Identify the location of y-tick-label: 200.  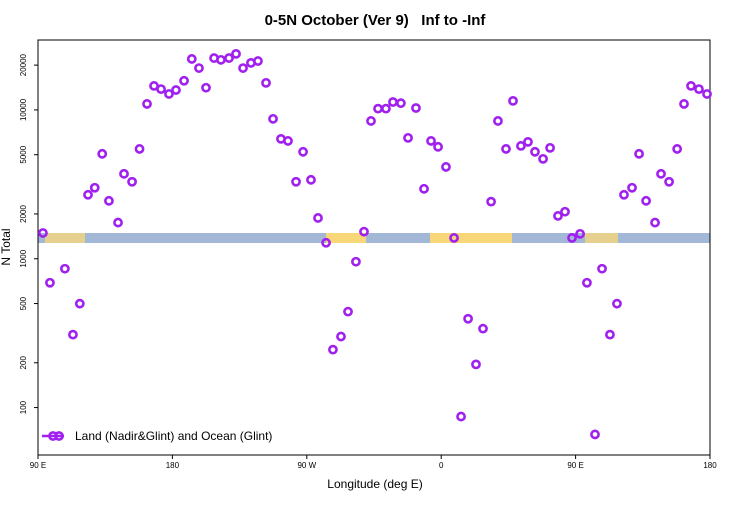
(23, 363).